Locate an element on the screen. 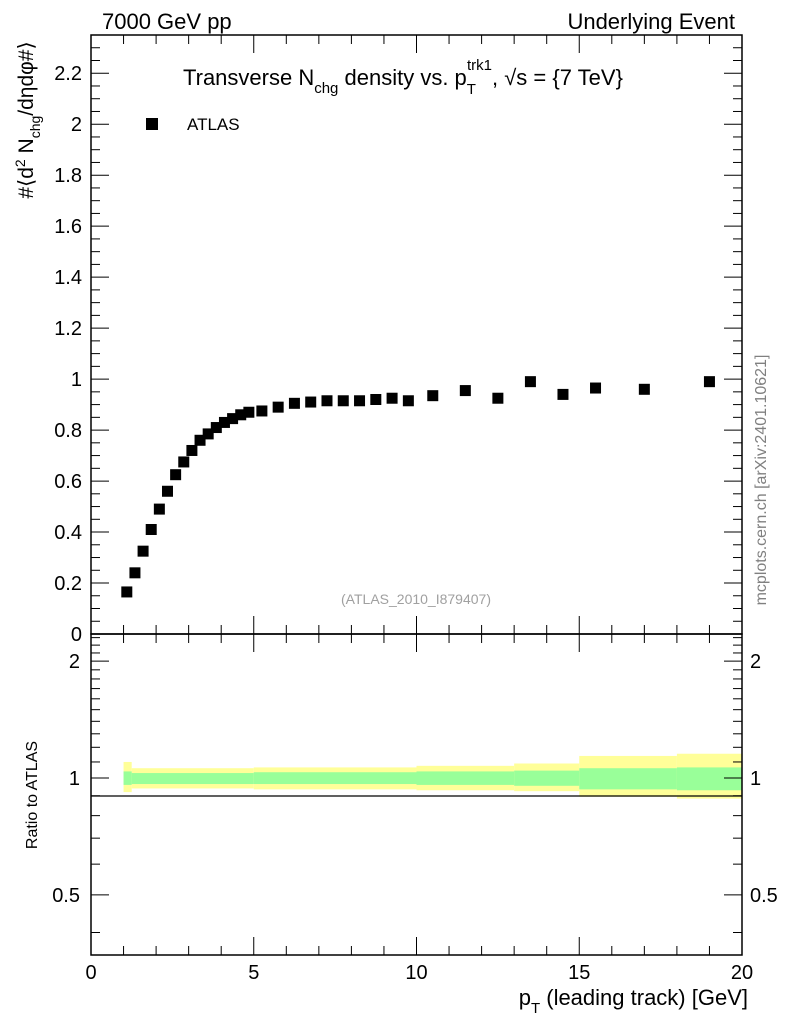 The width and height of the screenshot is (786, 1024). y-tick-label: 0.4 is located at coordinates (68, 533).